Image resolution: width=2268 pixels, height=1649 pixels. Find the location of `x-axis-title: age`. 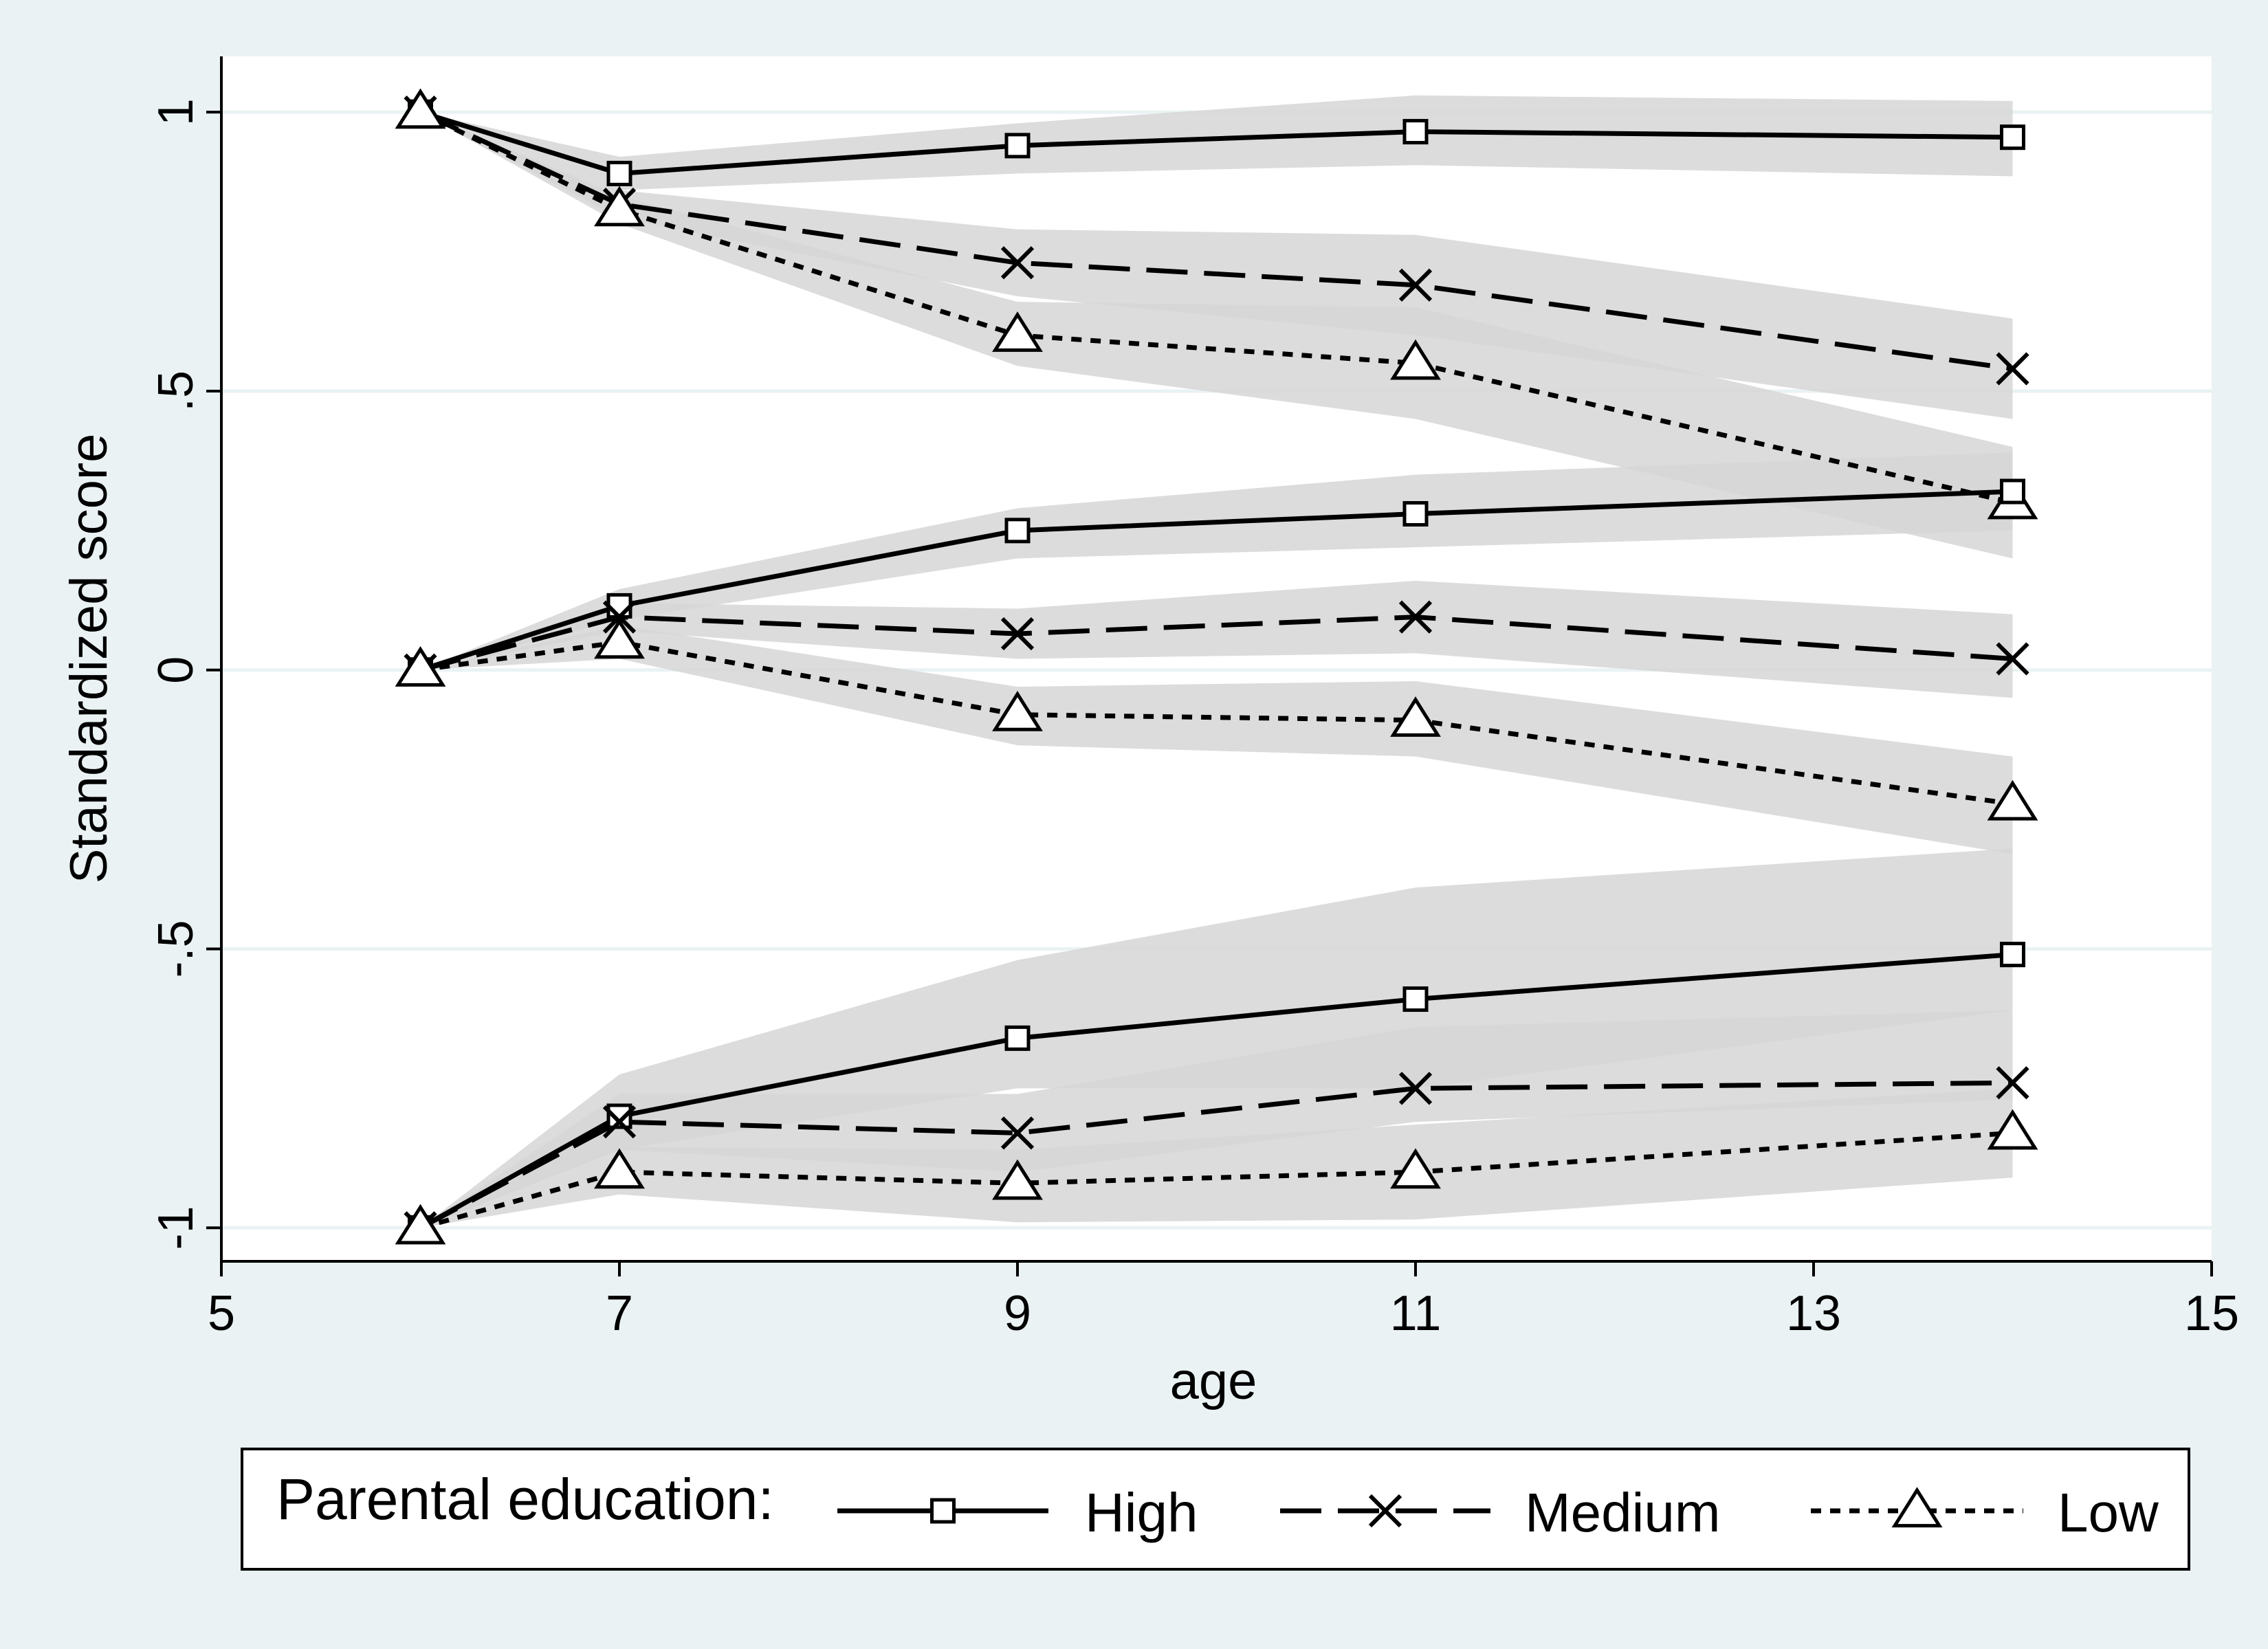

x-axis-title: age is located at coordinates (1213, 1381).